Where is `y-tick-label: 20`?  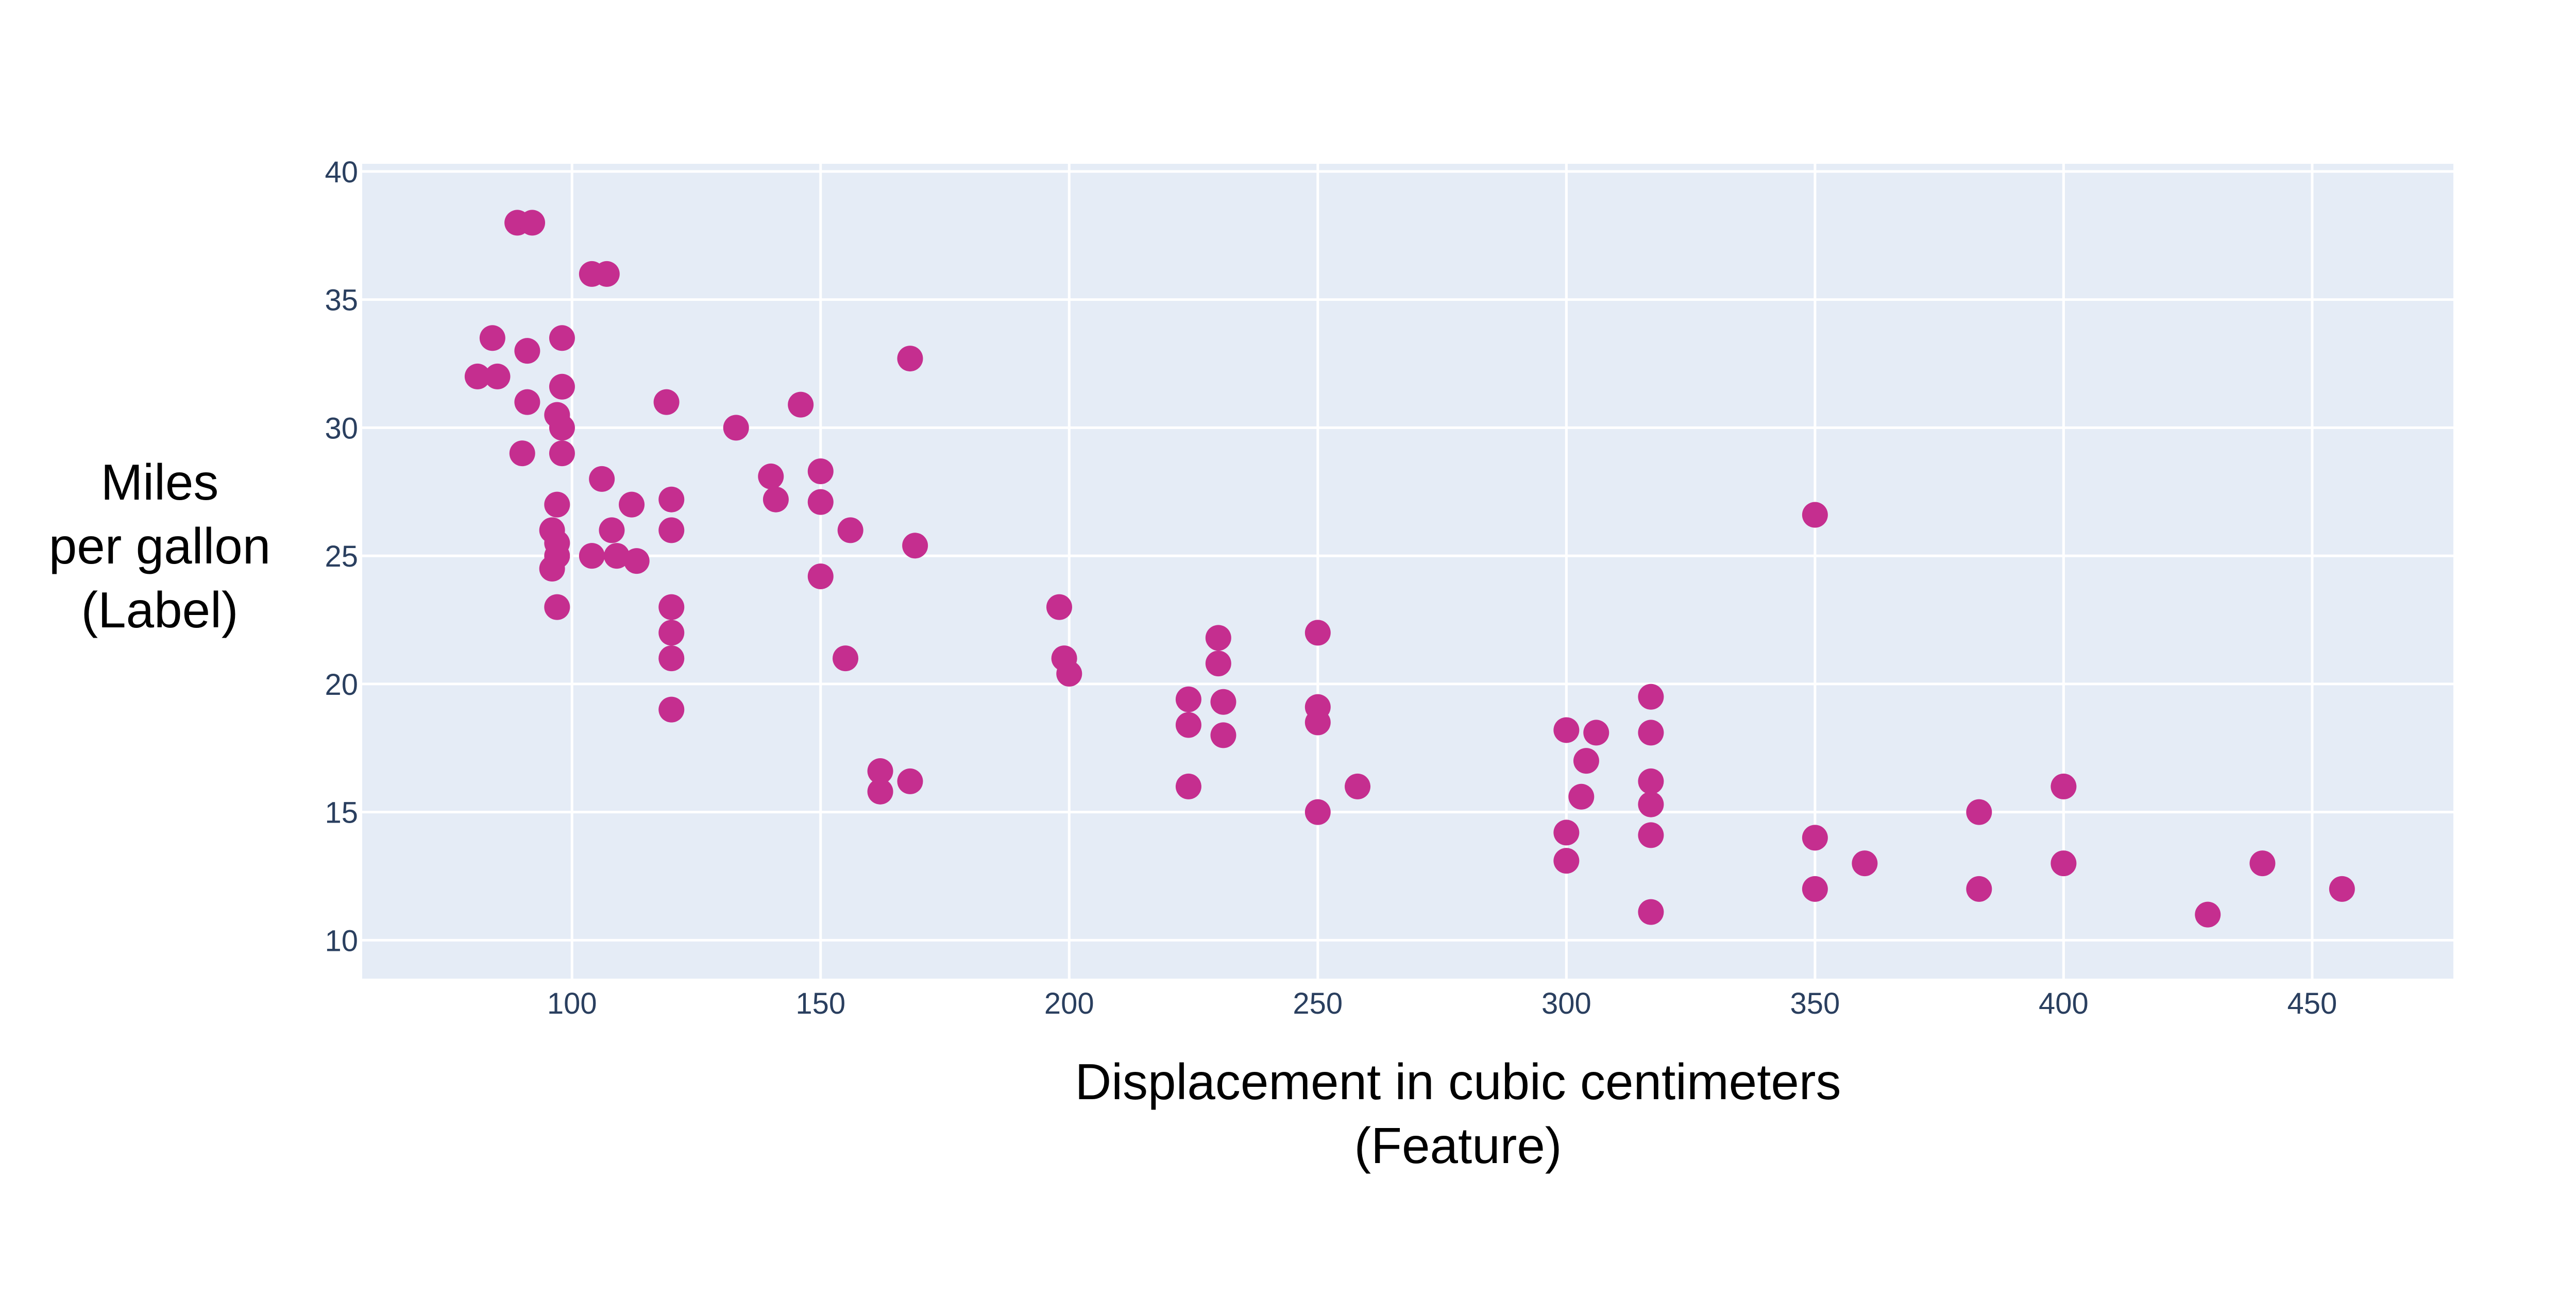
y-tick-label: 20 is located at coordinates (341, 685).